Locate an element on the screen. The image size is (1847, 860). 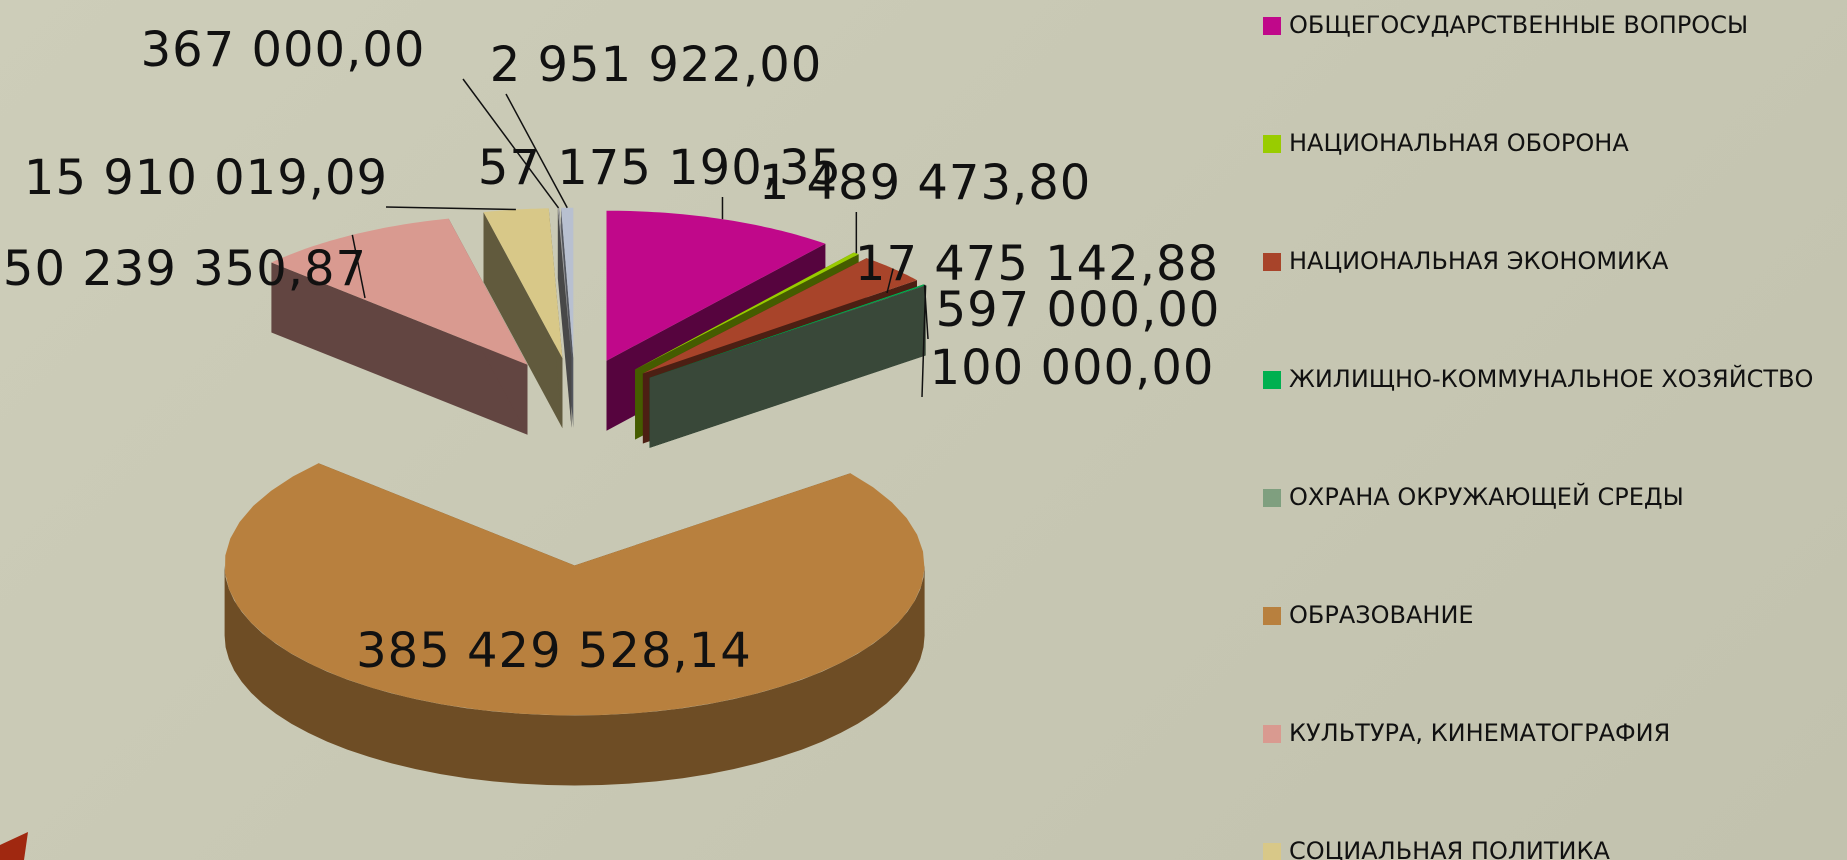
data-label: 1 489 473,80 is located at coordinates (925, 183).